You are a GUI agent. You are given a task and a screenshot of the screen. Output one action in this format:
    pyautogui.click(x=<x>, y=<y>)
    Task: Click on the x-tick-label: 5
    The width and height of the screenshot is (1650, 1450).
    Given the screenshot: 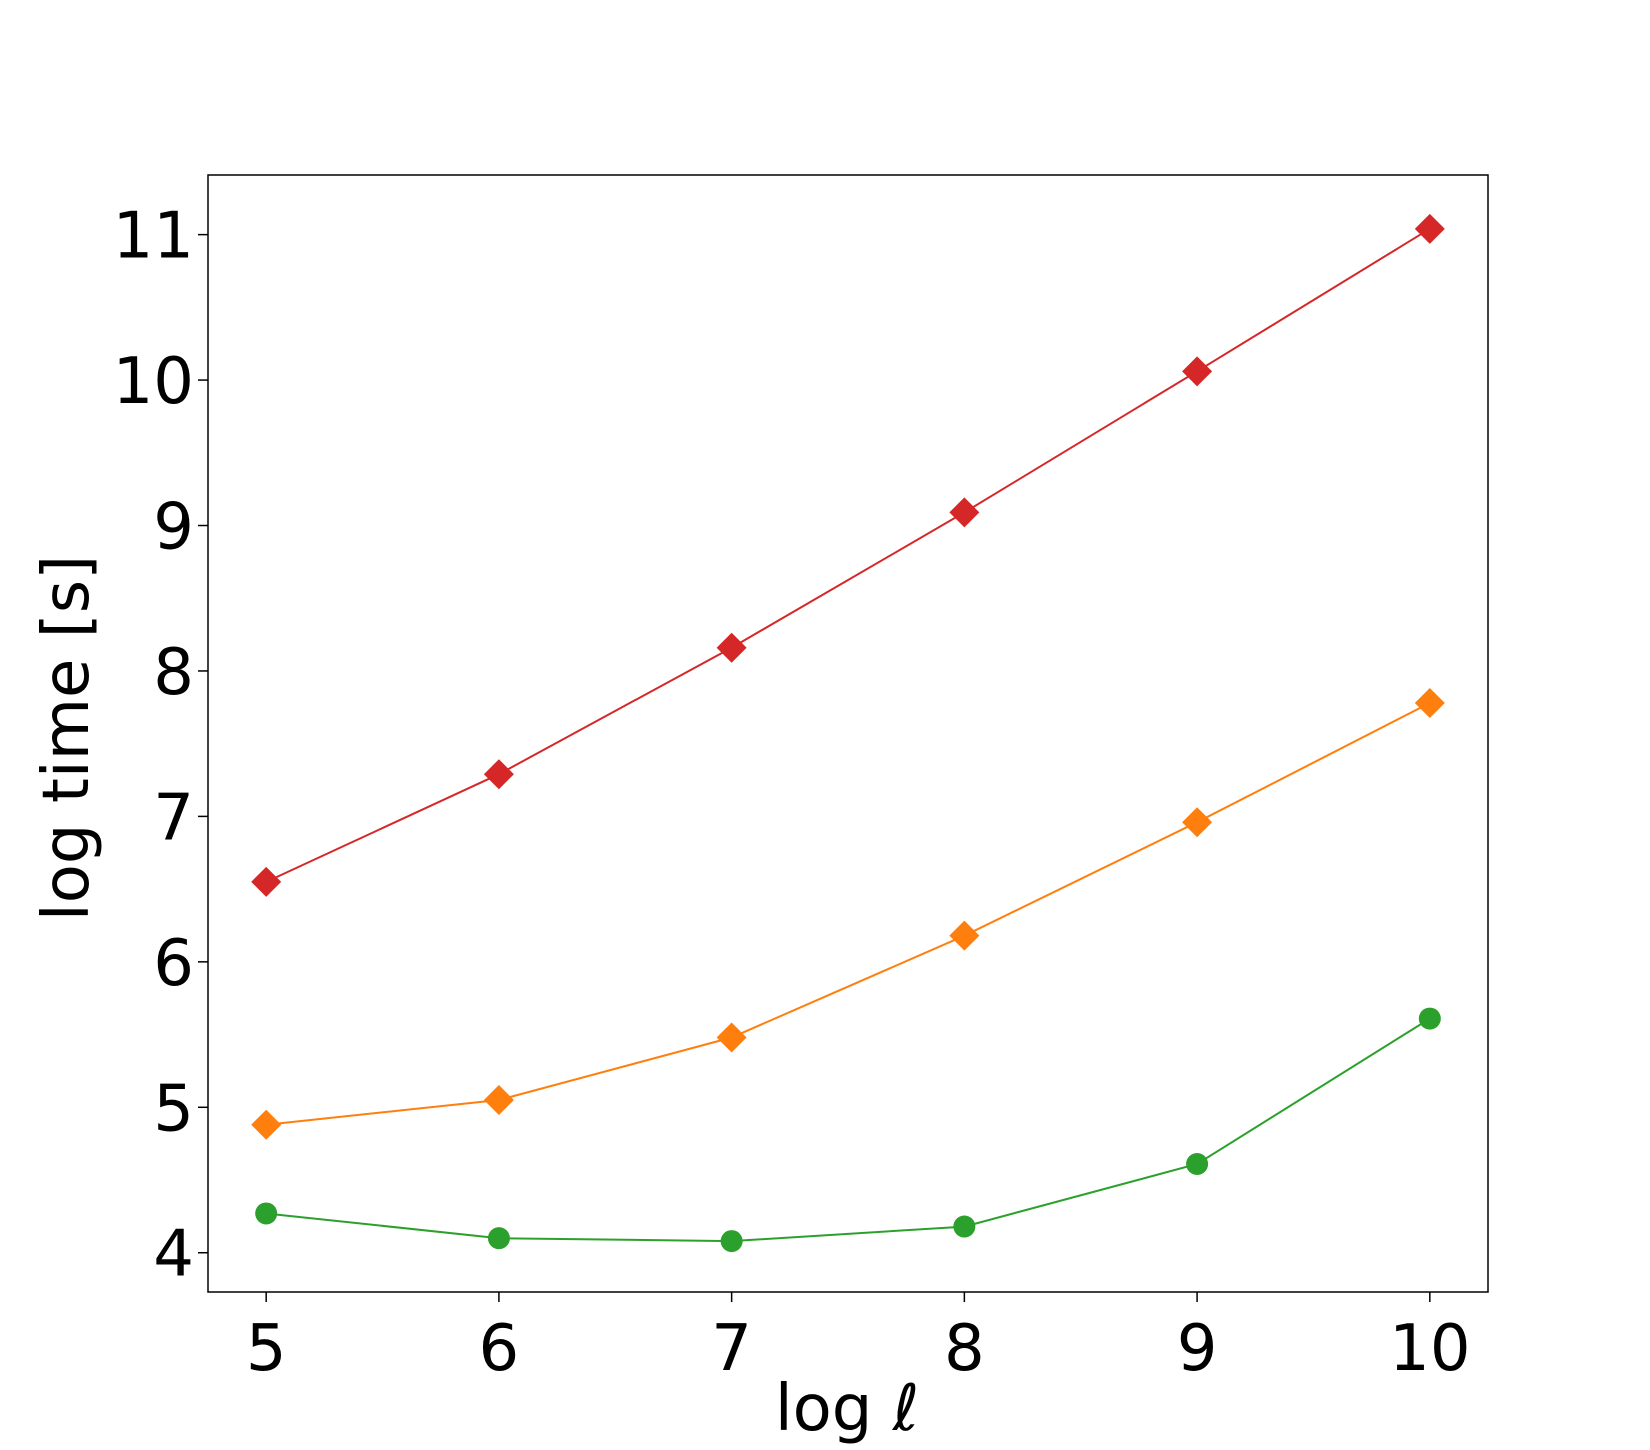 What is the action you would take?
    pyautogui.click(x=266, y=1349)
    